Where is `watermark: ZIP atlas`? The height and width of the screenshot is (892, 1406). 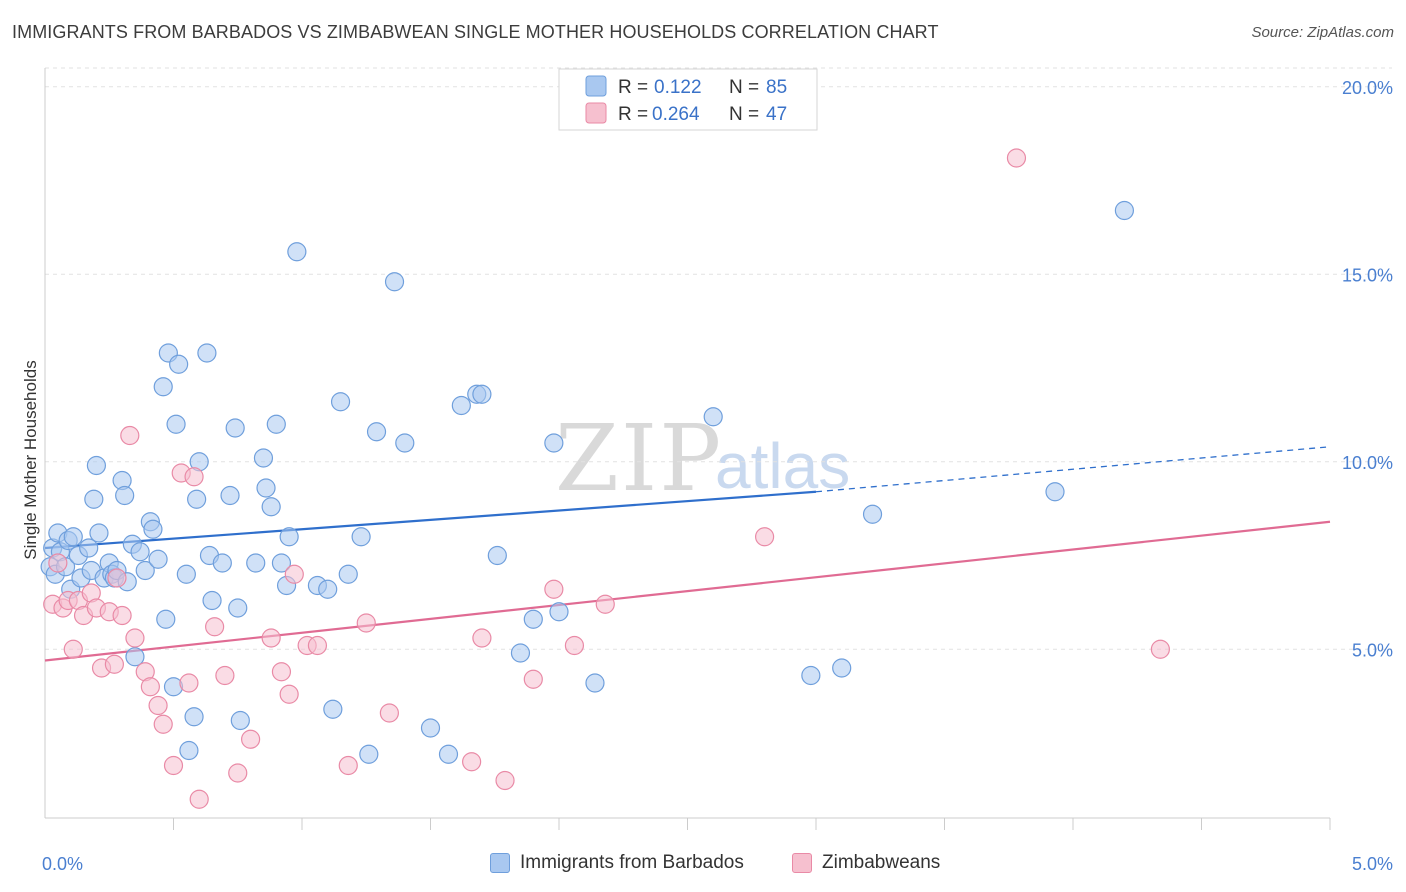 watermark: ZIP atlas is located at coordinates (702, 458).